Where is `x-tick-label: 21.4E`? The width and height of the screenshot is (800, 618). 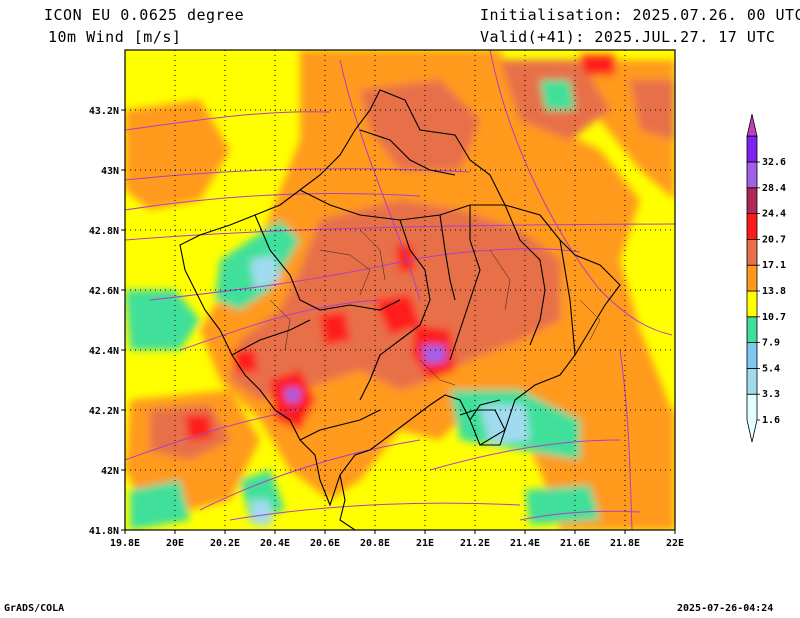
x-tick-label: 21.4E is located at coordinates (525, 543).